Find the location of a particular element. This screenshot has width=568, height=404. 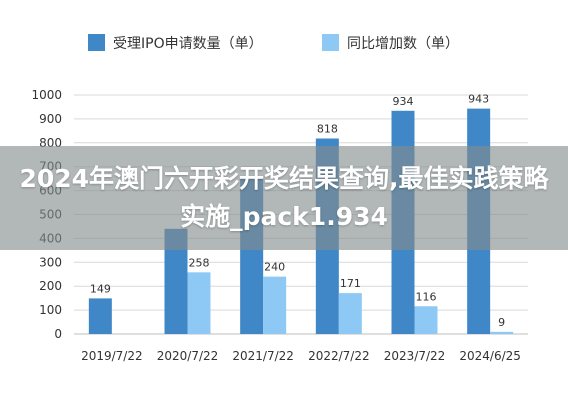

data-label: 934 is located at coordinates (403, 101).